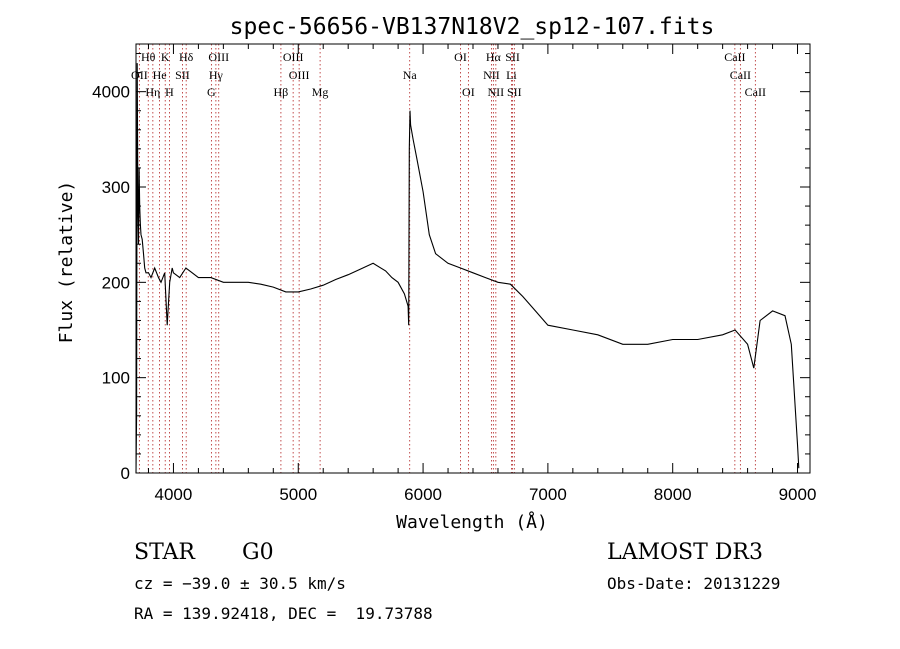  I want to click on line-label-mid-3: Hγ, so click(216, 75).